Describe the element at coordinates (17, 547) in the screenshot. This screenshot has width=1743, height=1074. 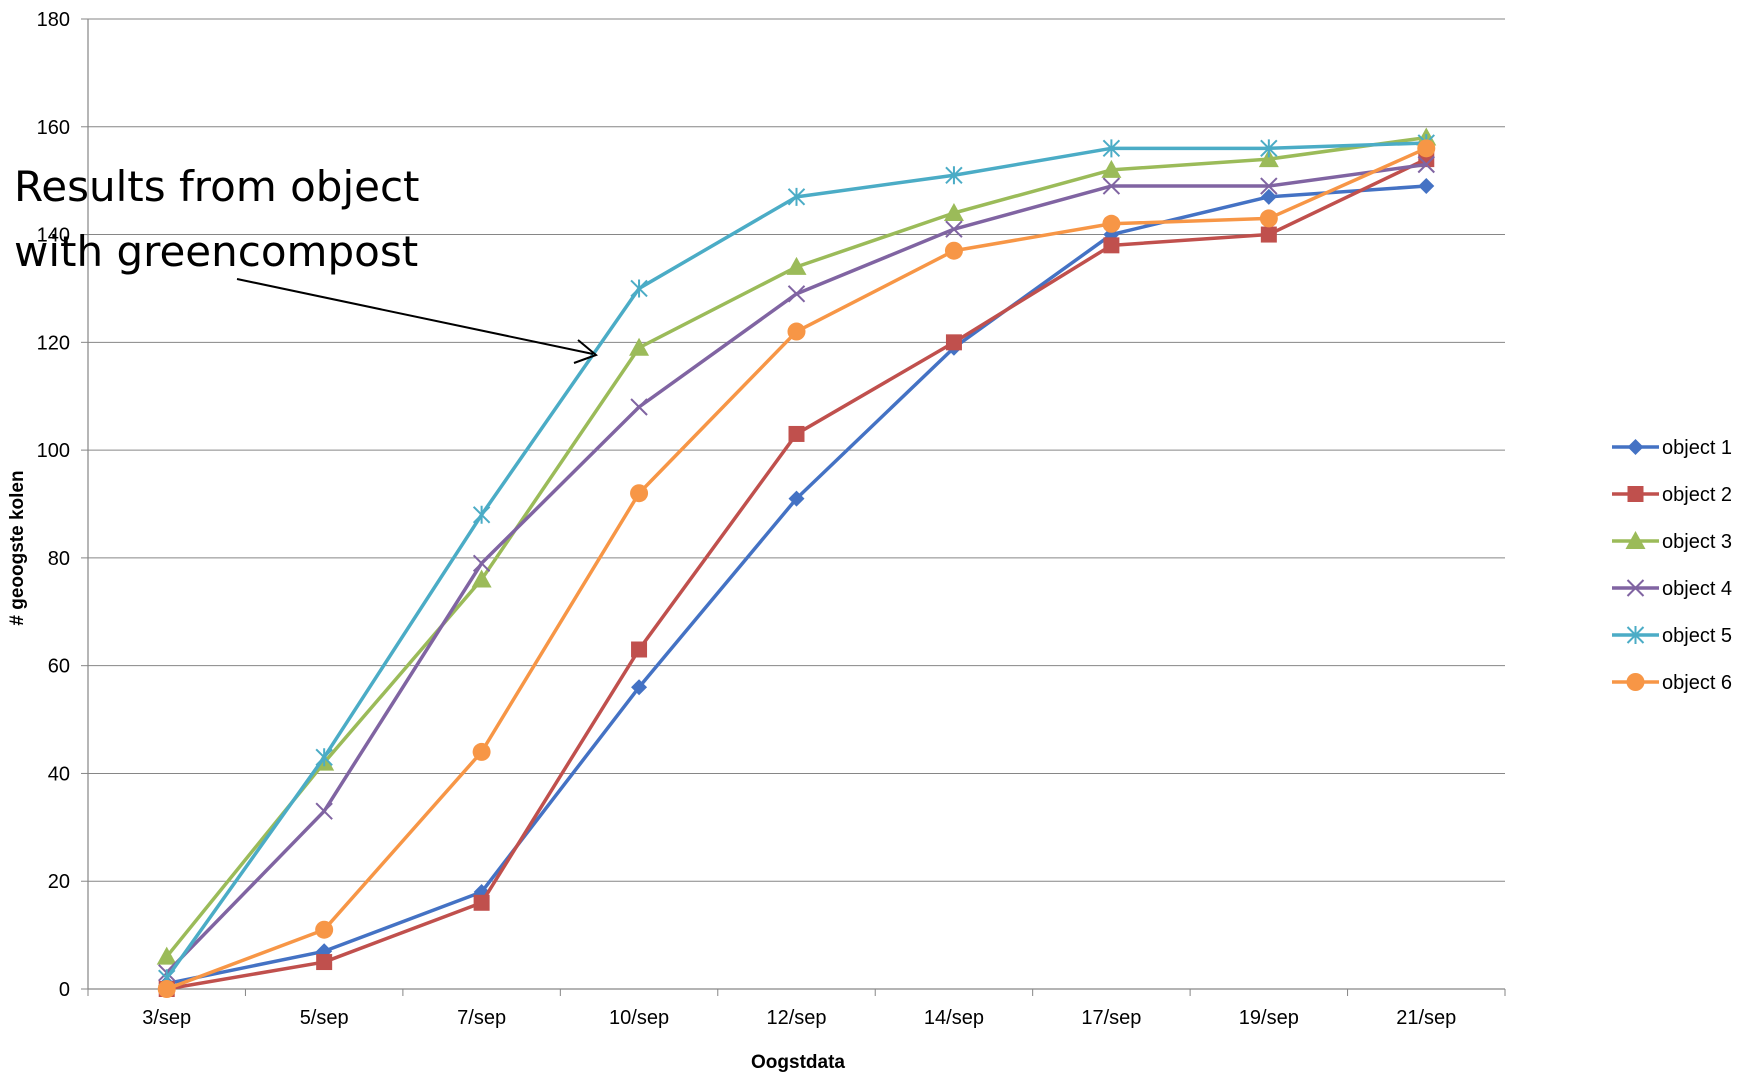
I see `y-axis-title: # geoogste kolen` at that location.